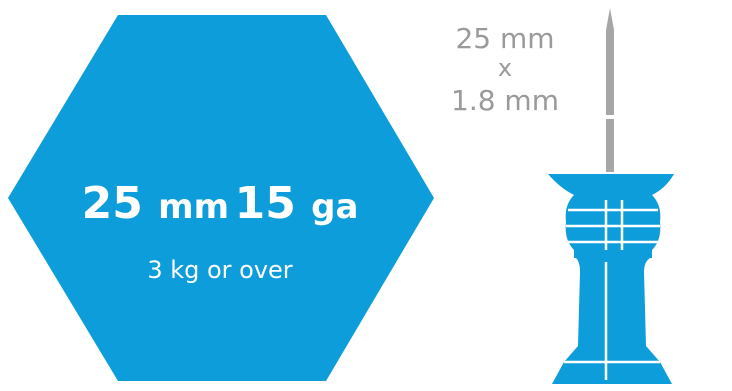 The height and width of the screenshot is (391, 732). I want to click on needle-length-text: 25 mm, so click(505, 38).